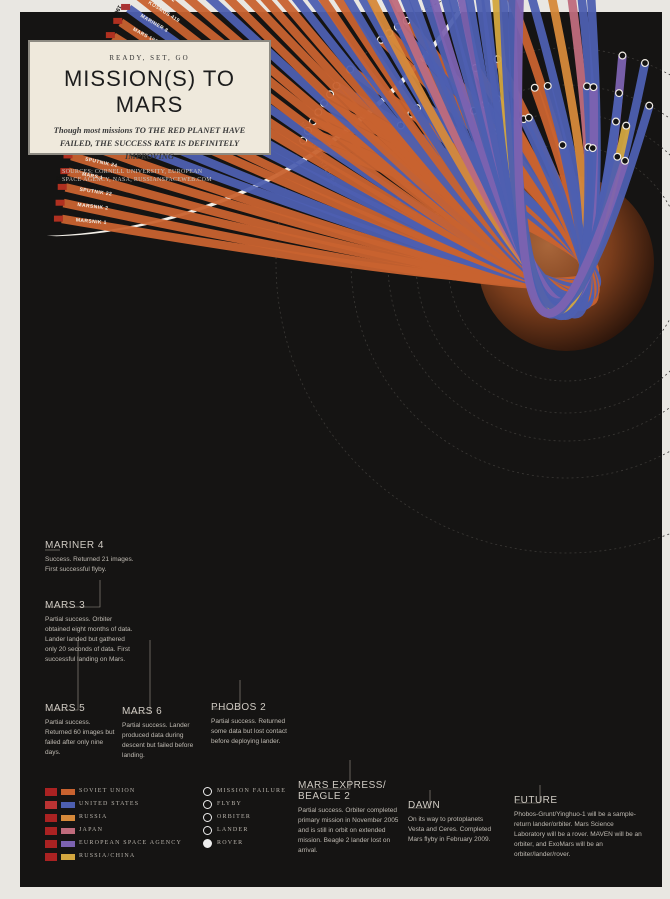  I want to click on note-heading: MARS 3, so click(65, 605).